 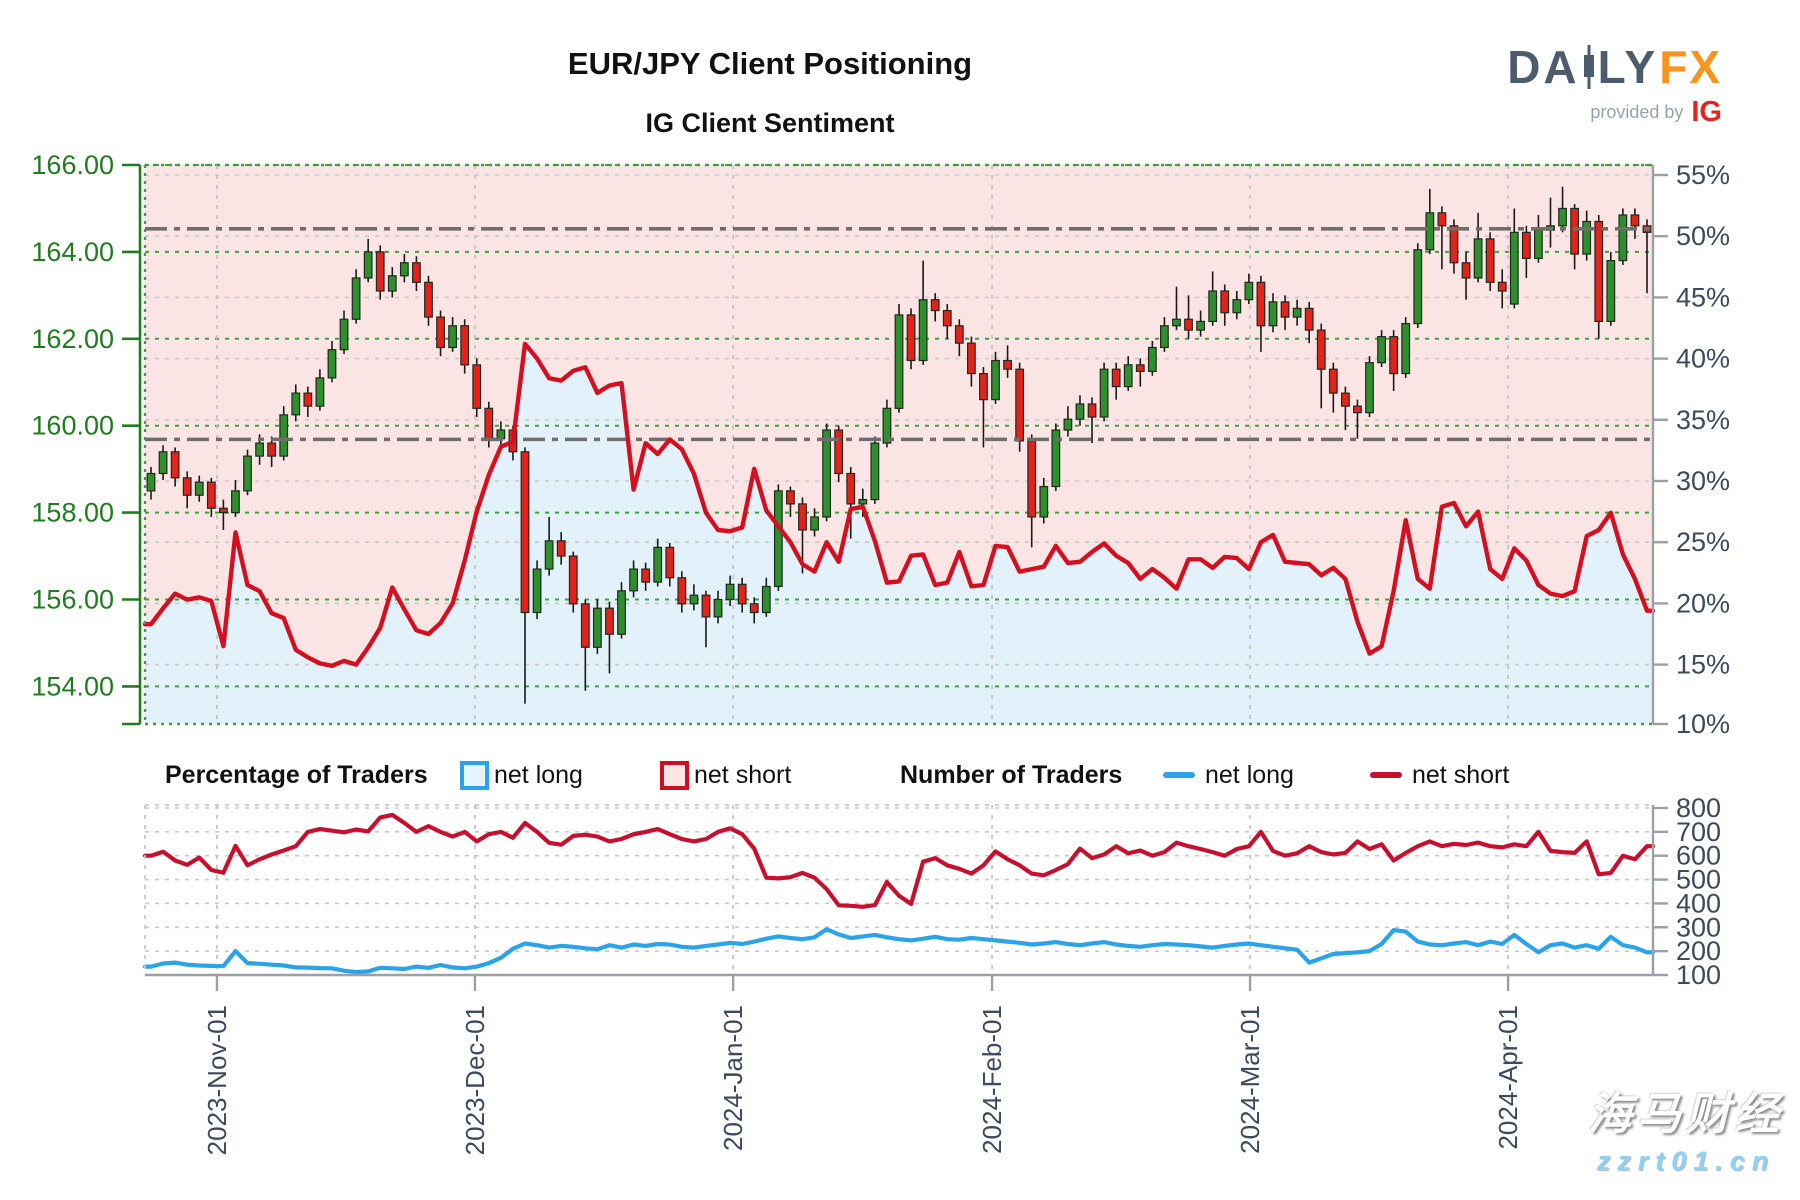 What do you see at coordinates (1703, 297) in the screenshot?
I see `pct-tick-label: 45%` at bounding box center [1703, 297].